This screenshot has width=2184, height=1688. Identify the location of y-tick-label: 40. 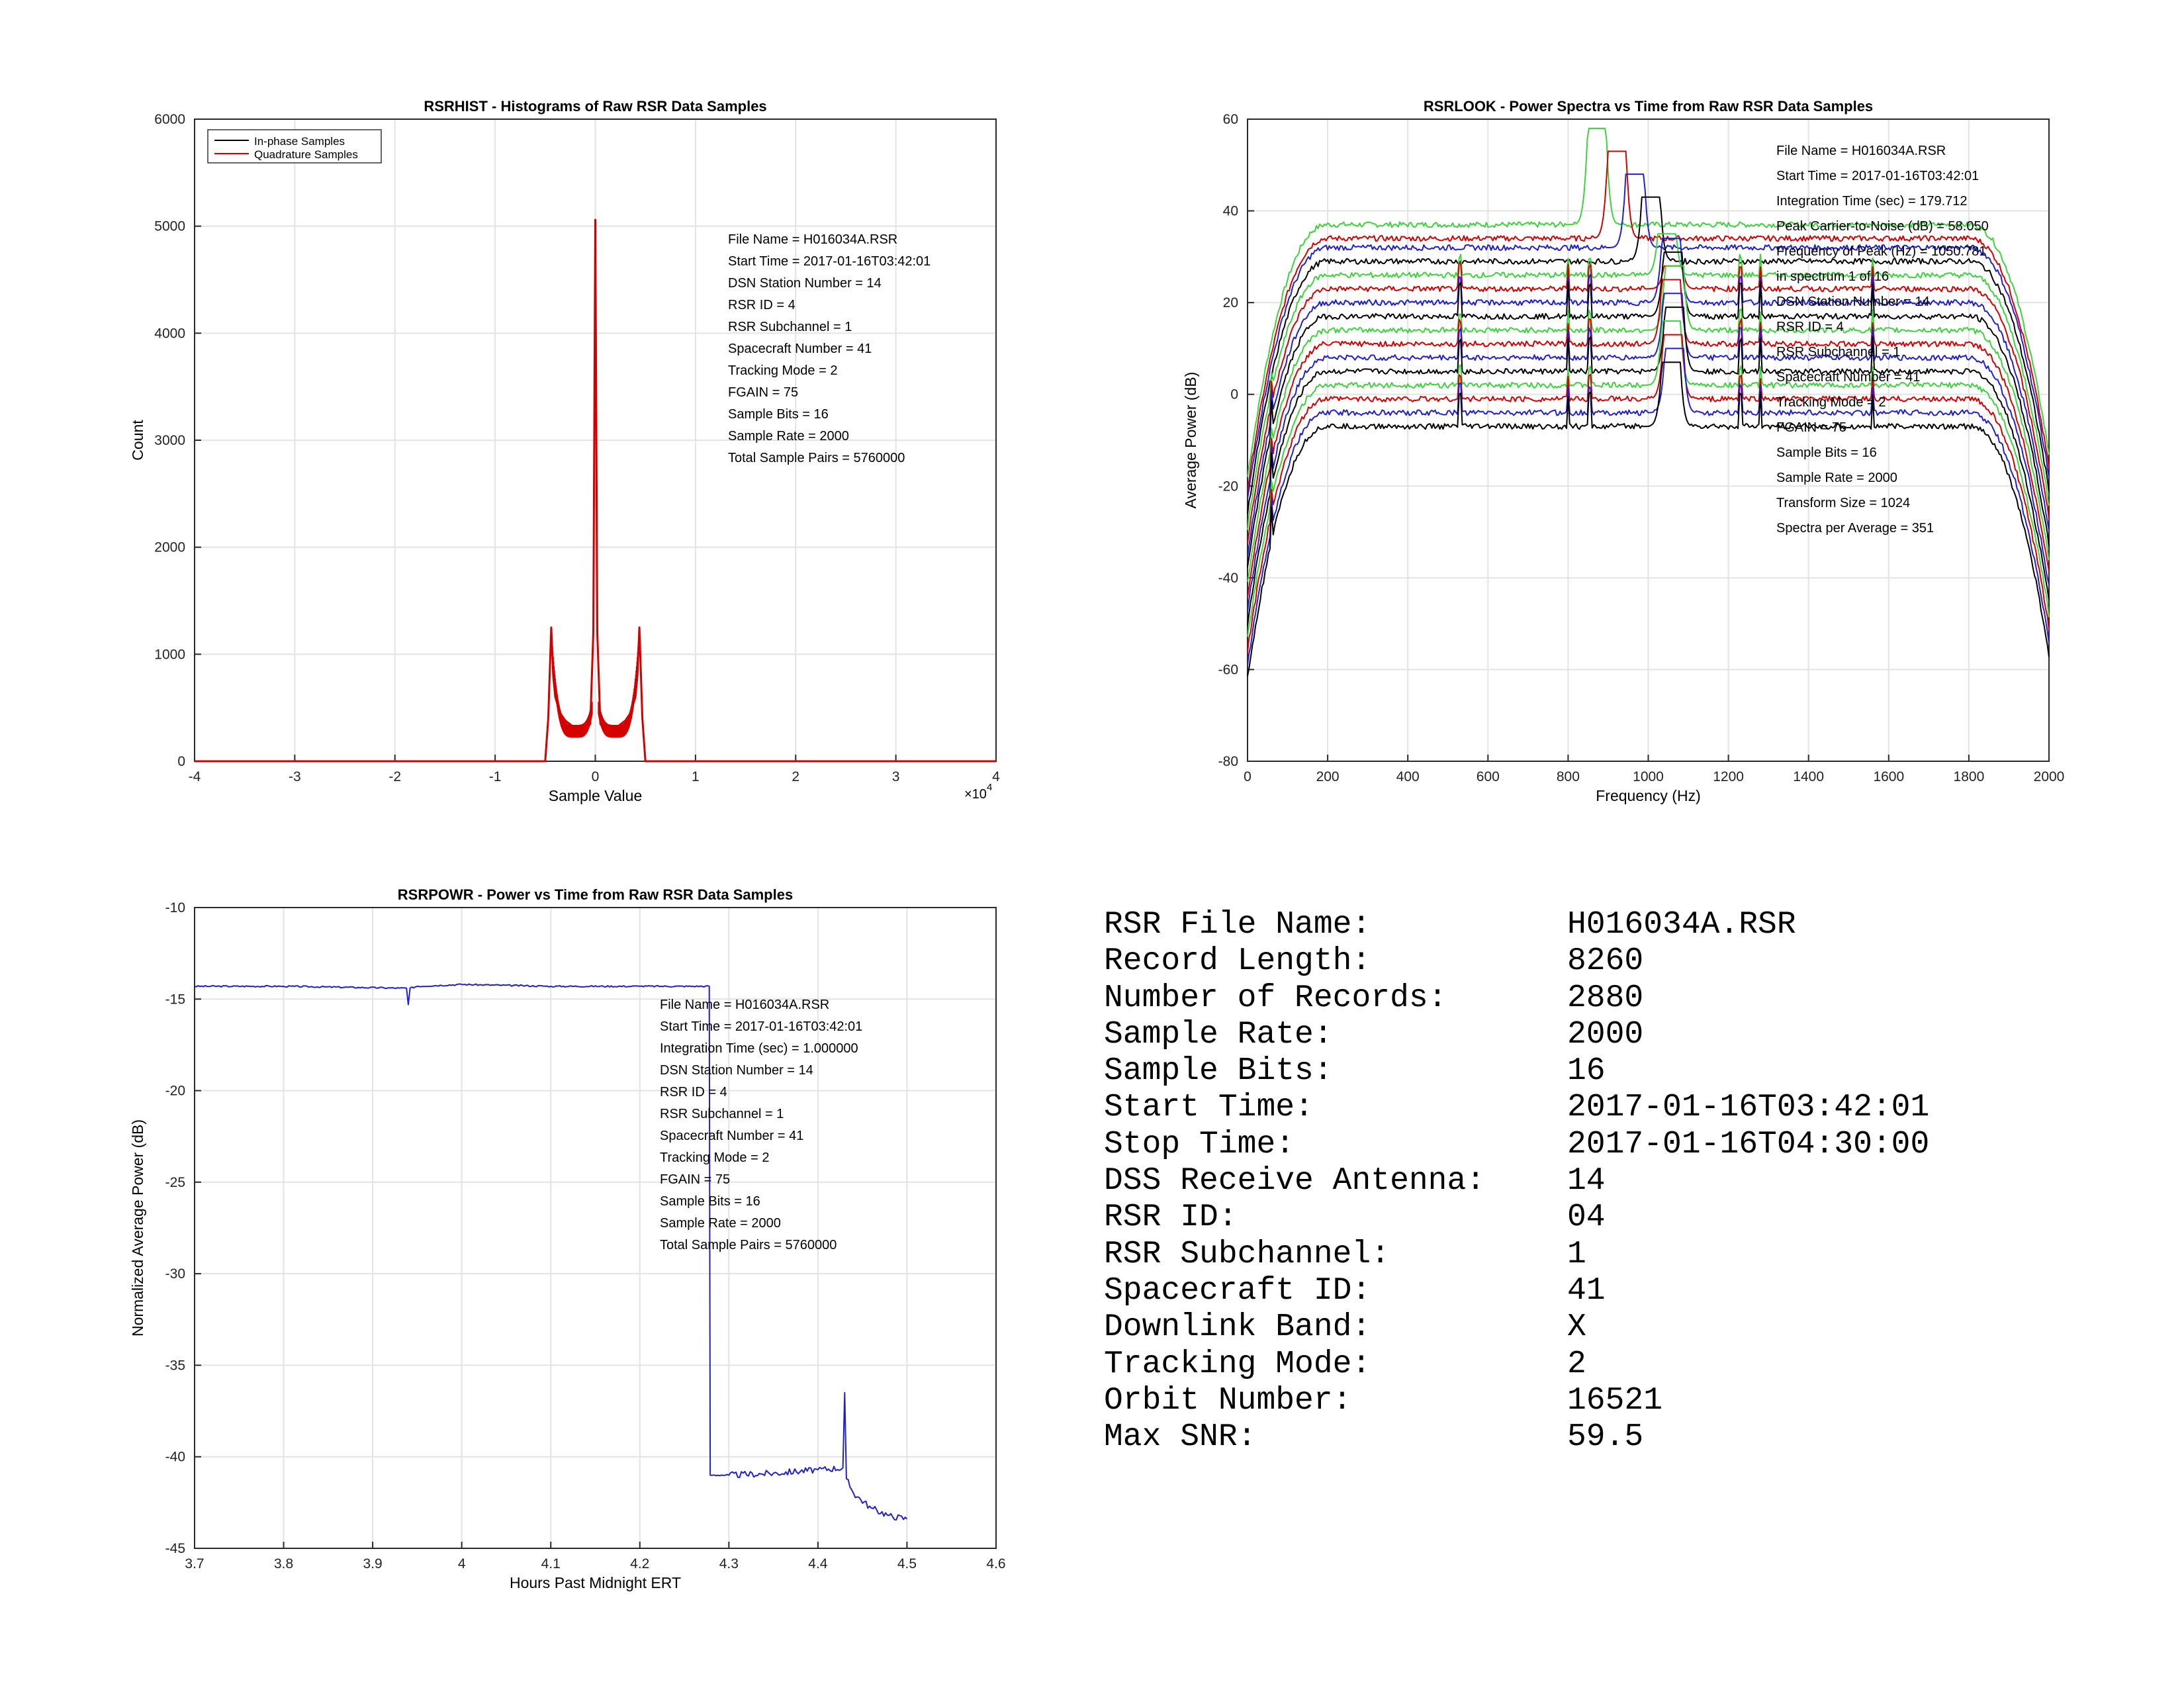
(1230, 211).